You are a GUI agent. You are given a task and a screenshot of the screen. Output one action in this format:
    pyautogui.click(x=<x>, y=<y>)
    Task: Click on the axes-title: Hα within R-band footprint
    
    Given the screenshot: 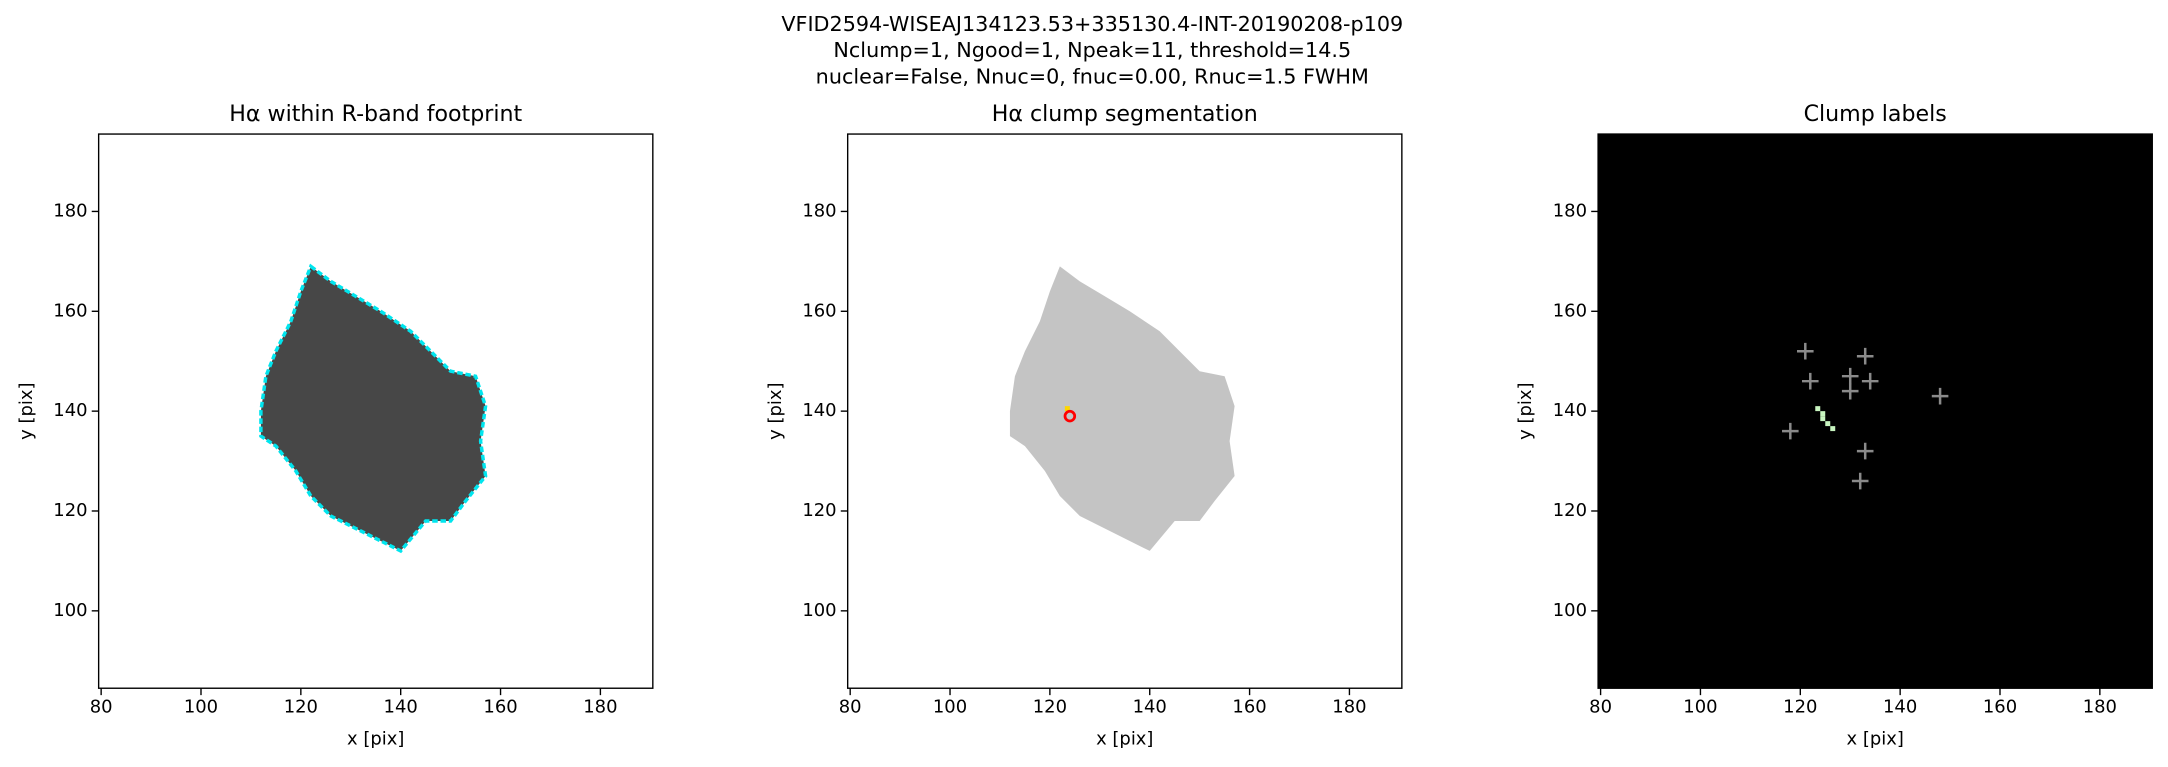 What is the action you would take?
    pyautogui.click(x=375, y=114)
    